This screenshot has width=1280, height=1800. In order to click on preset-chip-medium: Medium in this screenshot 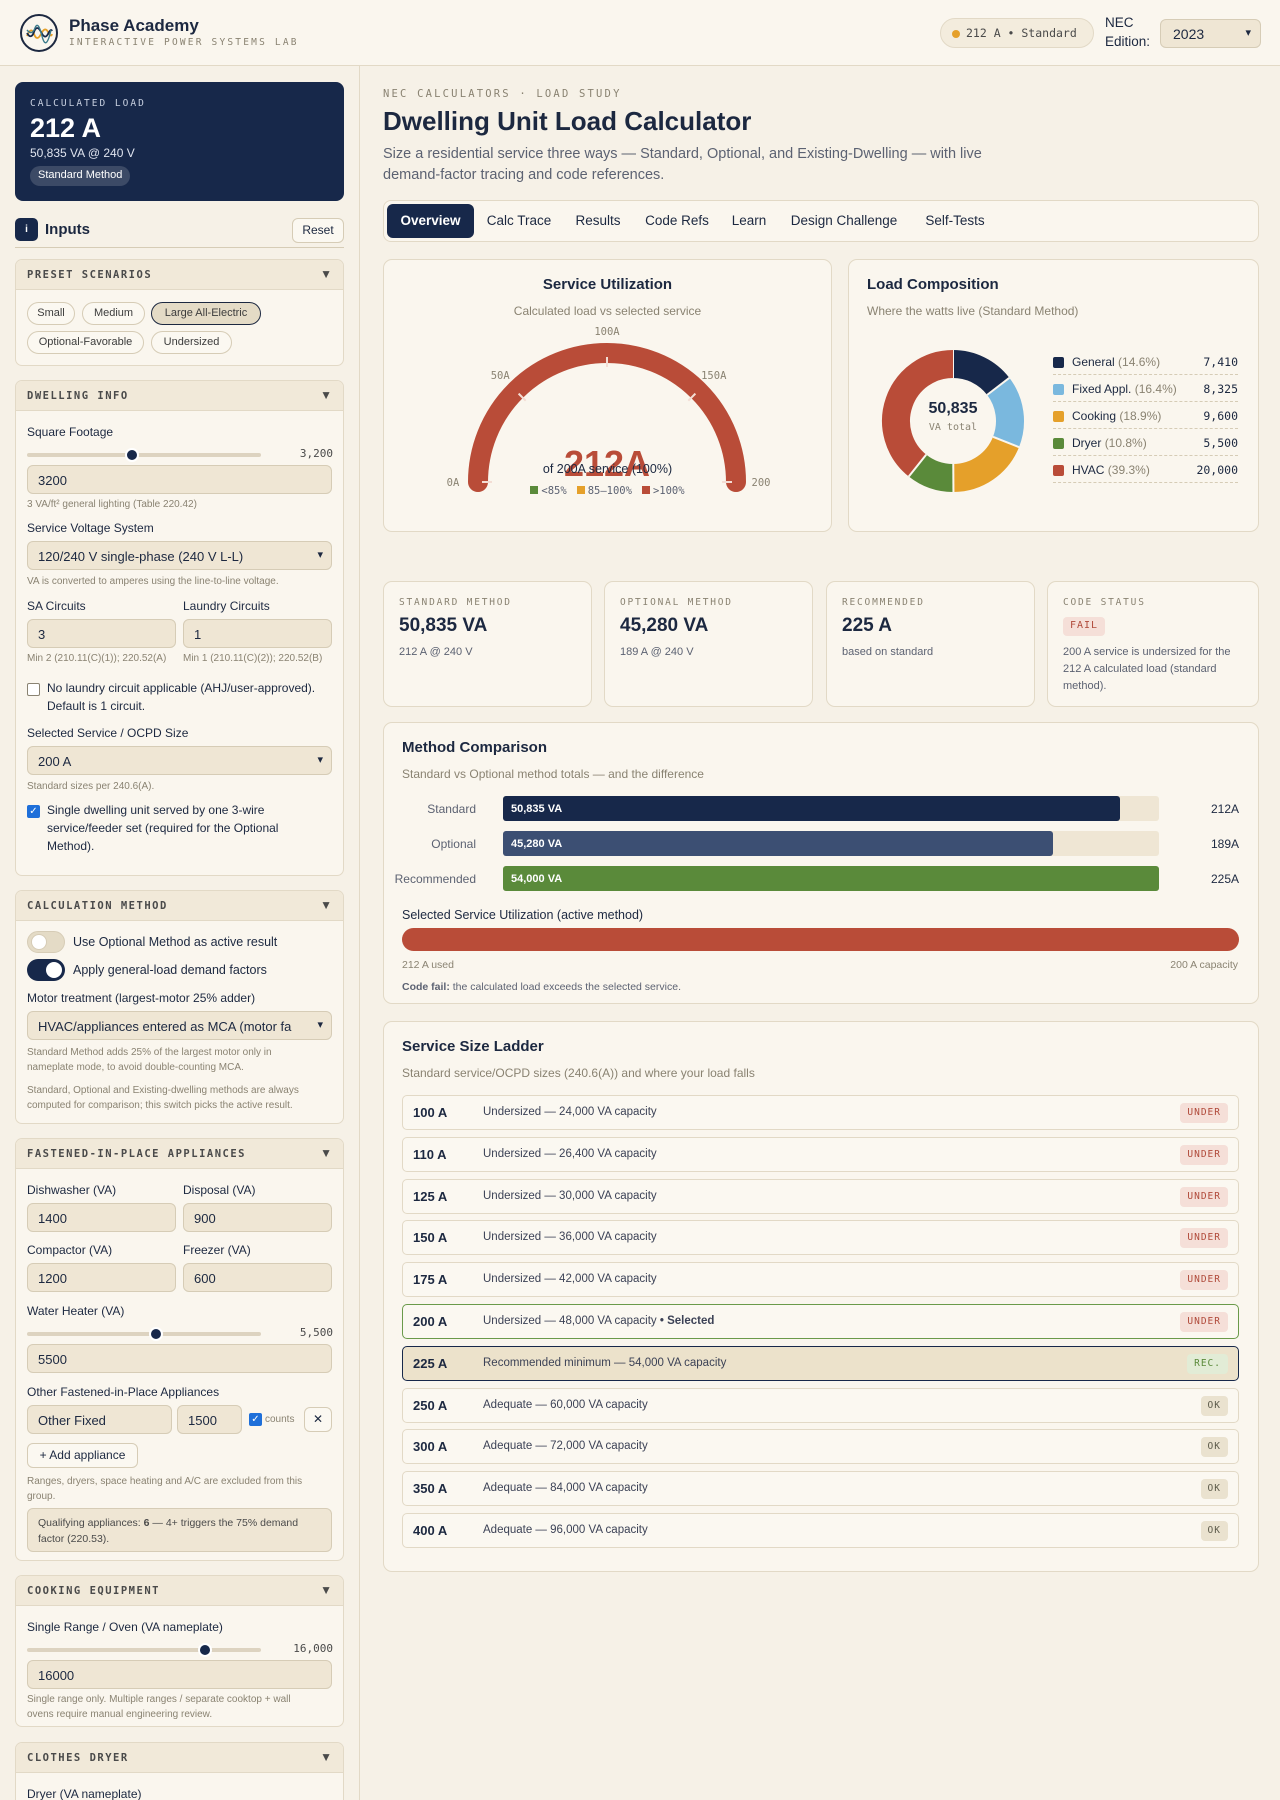, I will do `click(113, 313)`.